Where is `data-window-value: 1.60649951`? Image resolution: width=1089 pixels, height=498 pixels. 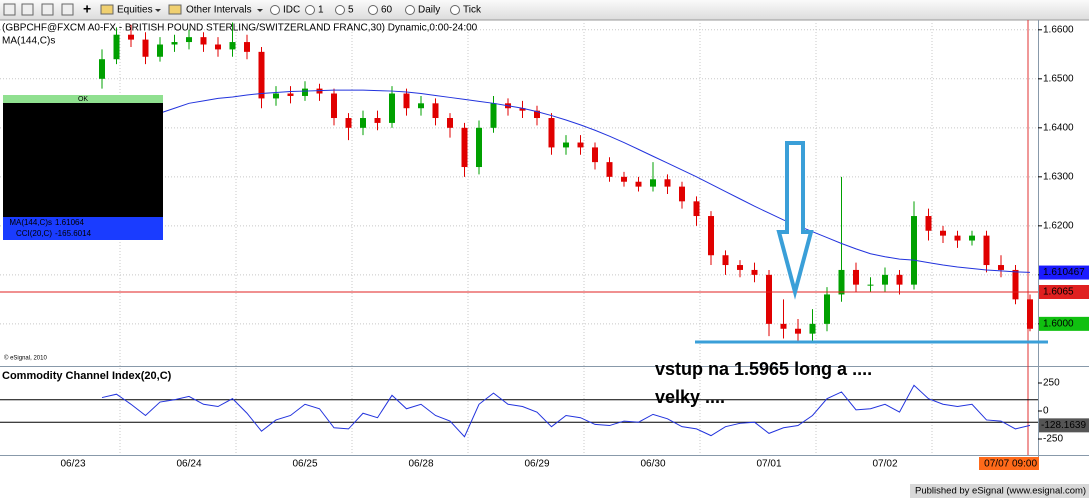 data-window-value: 1.60649951 is located at coordinates (76, 143).